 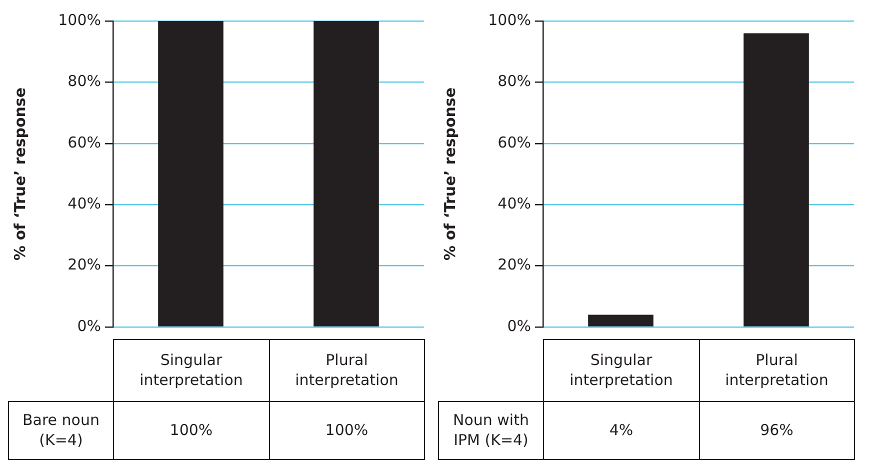 What do you see at coordinates (776, 430) in the screenshot?
I see `data-label: 96%` at bounding box center [776, 430].